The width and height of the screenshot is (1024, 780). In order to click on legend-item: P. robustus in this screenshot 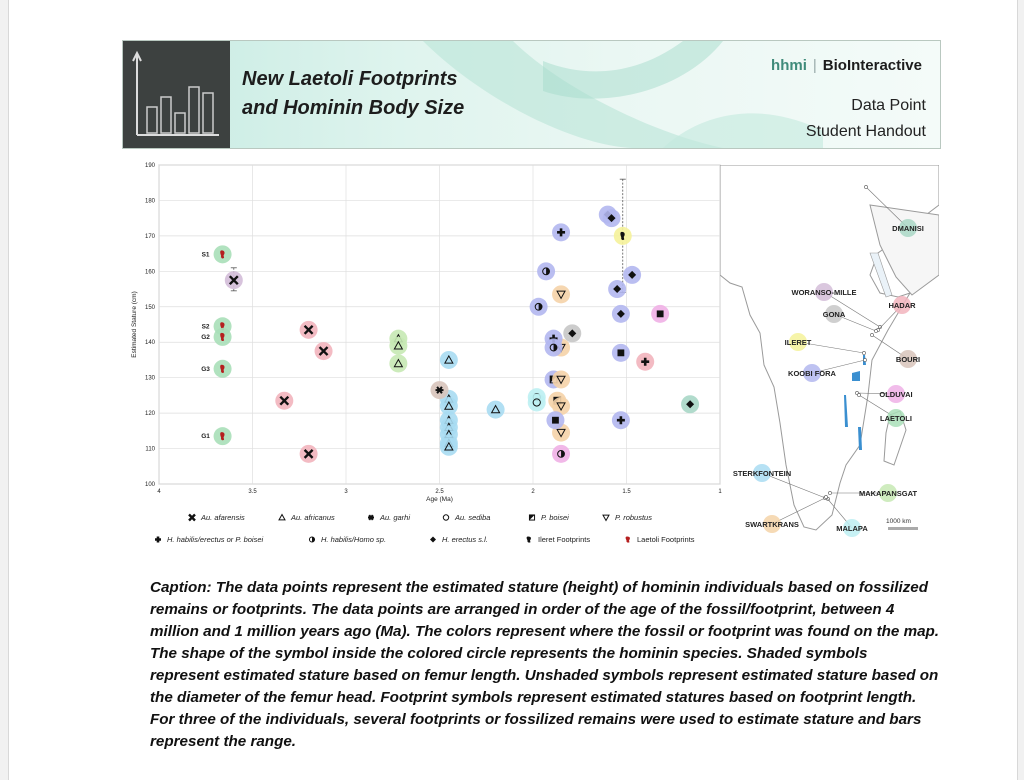, I will do `click(627, 517)`.